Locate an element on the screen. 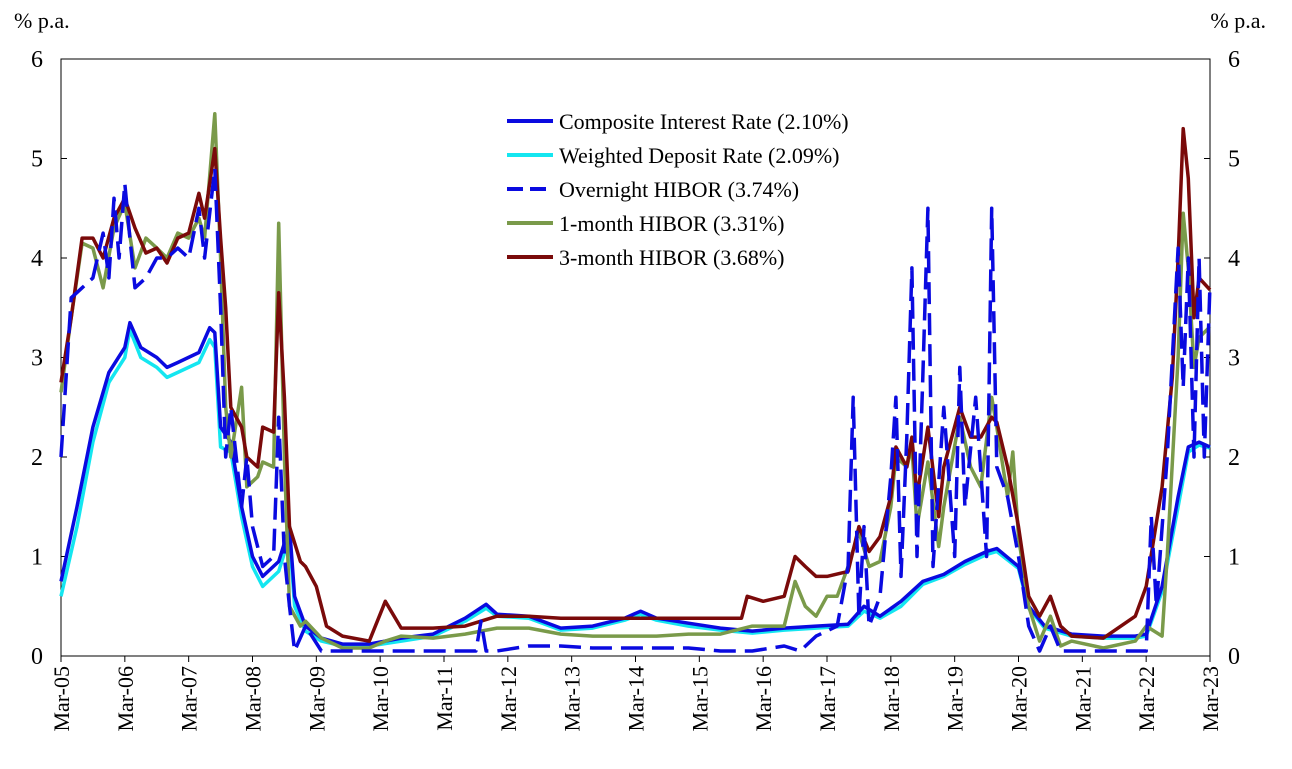 Image resolution: width=1292 pixels, height=769 pixels. legend-label-4: 3-month HIBOR (3.68%) is located at coordinates (671, 257).